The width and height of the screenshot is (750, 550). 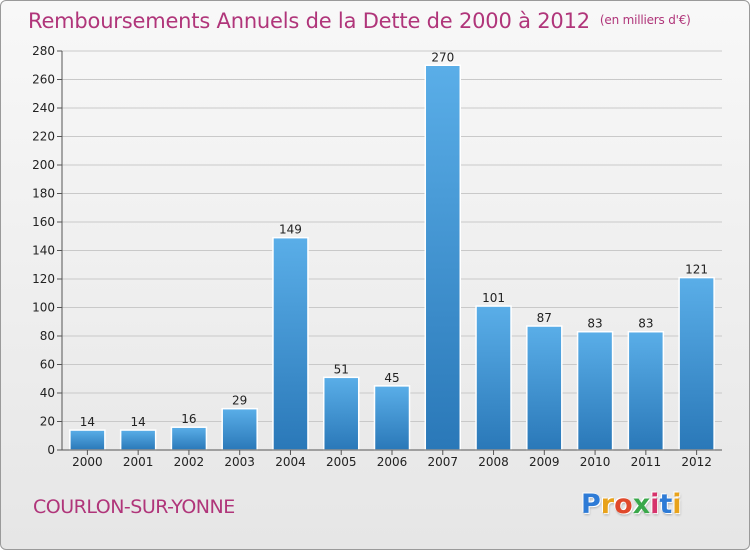 What do you see at coordinates (47, 365) in the screenshot?
I see `y-tick-label: 60` at bounding box center [47, 365].